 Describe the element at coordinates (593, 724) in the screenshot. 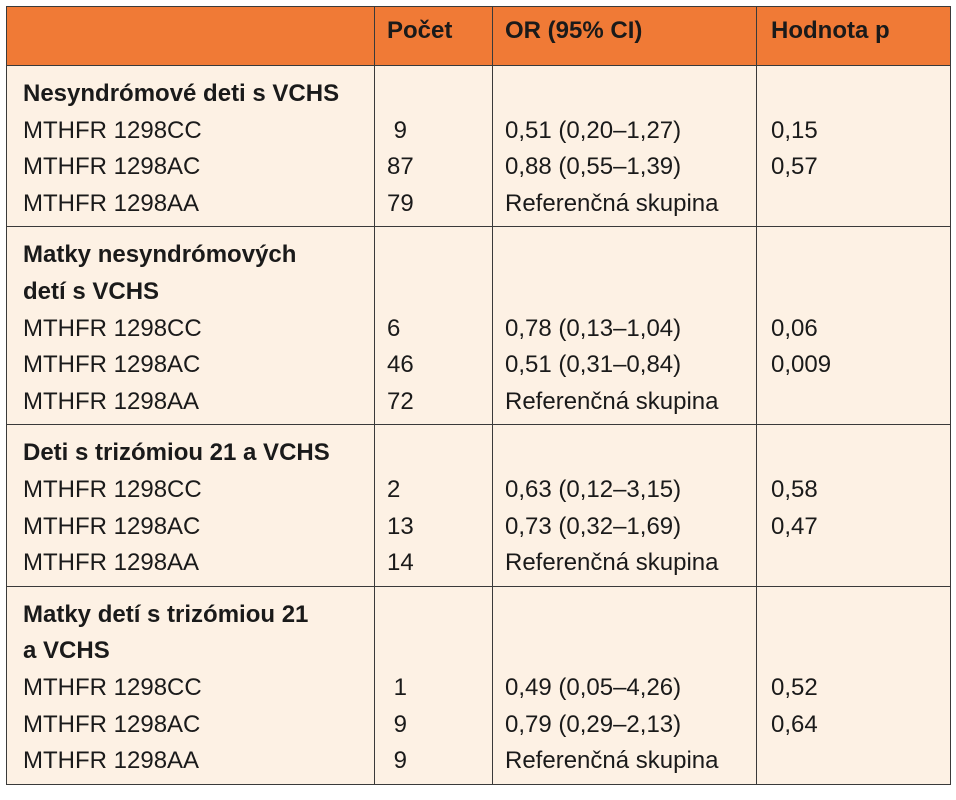

I see `odds-ratio-value: 0,79 (0,29–2,13)` at that location.